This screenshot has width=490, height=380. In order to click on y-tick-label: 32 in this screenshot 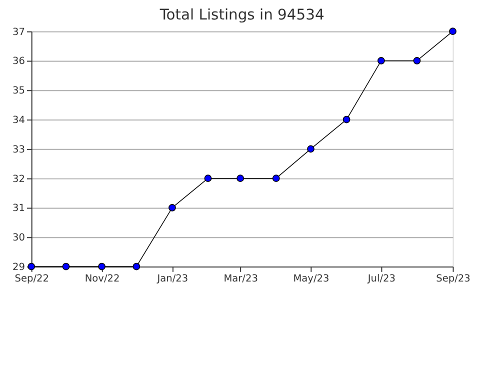, I will do `click(18, 179)`.